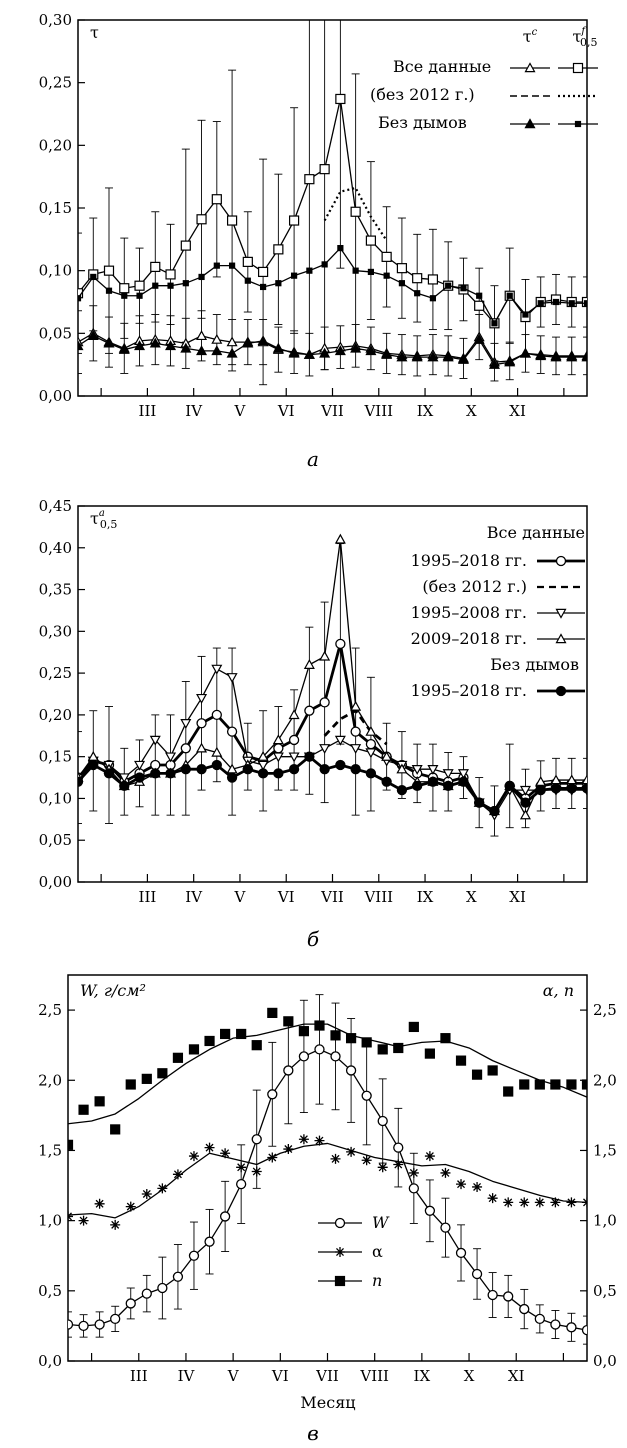 The height and width of the screenshot is (1448, 627). I want to click on xtick-label: IV, so click(187, 1376).